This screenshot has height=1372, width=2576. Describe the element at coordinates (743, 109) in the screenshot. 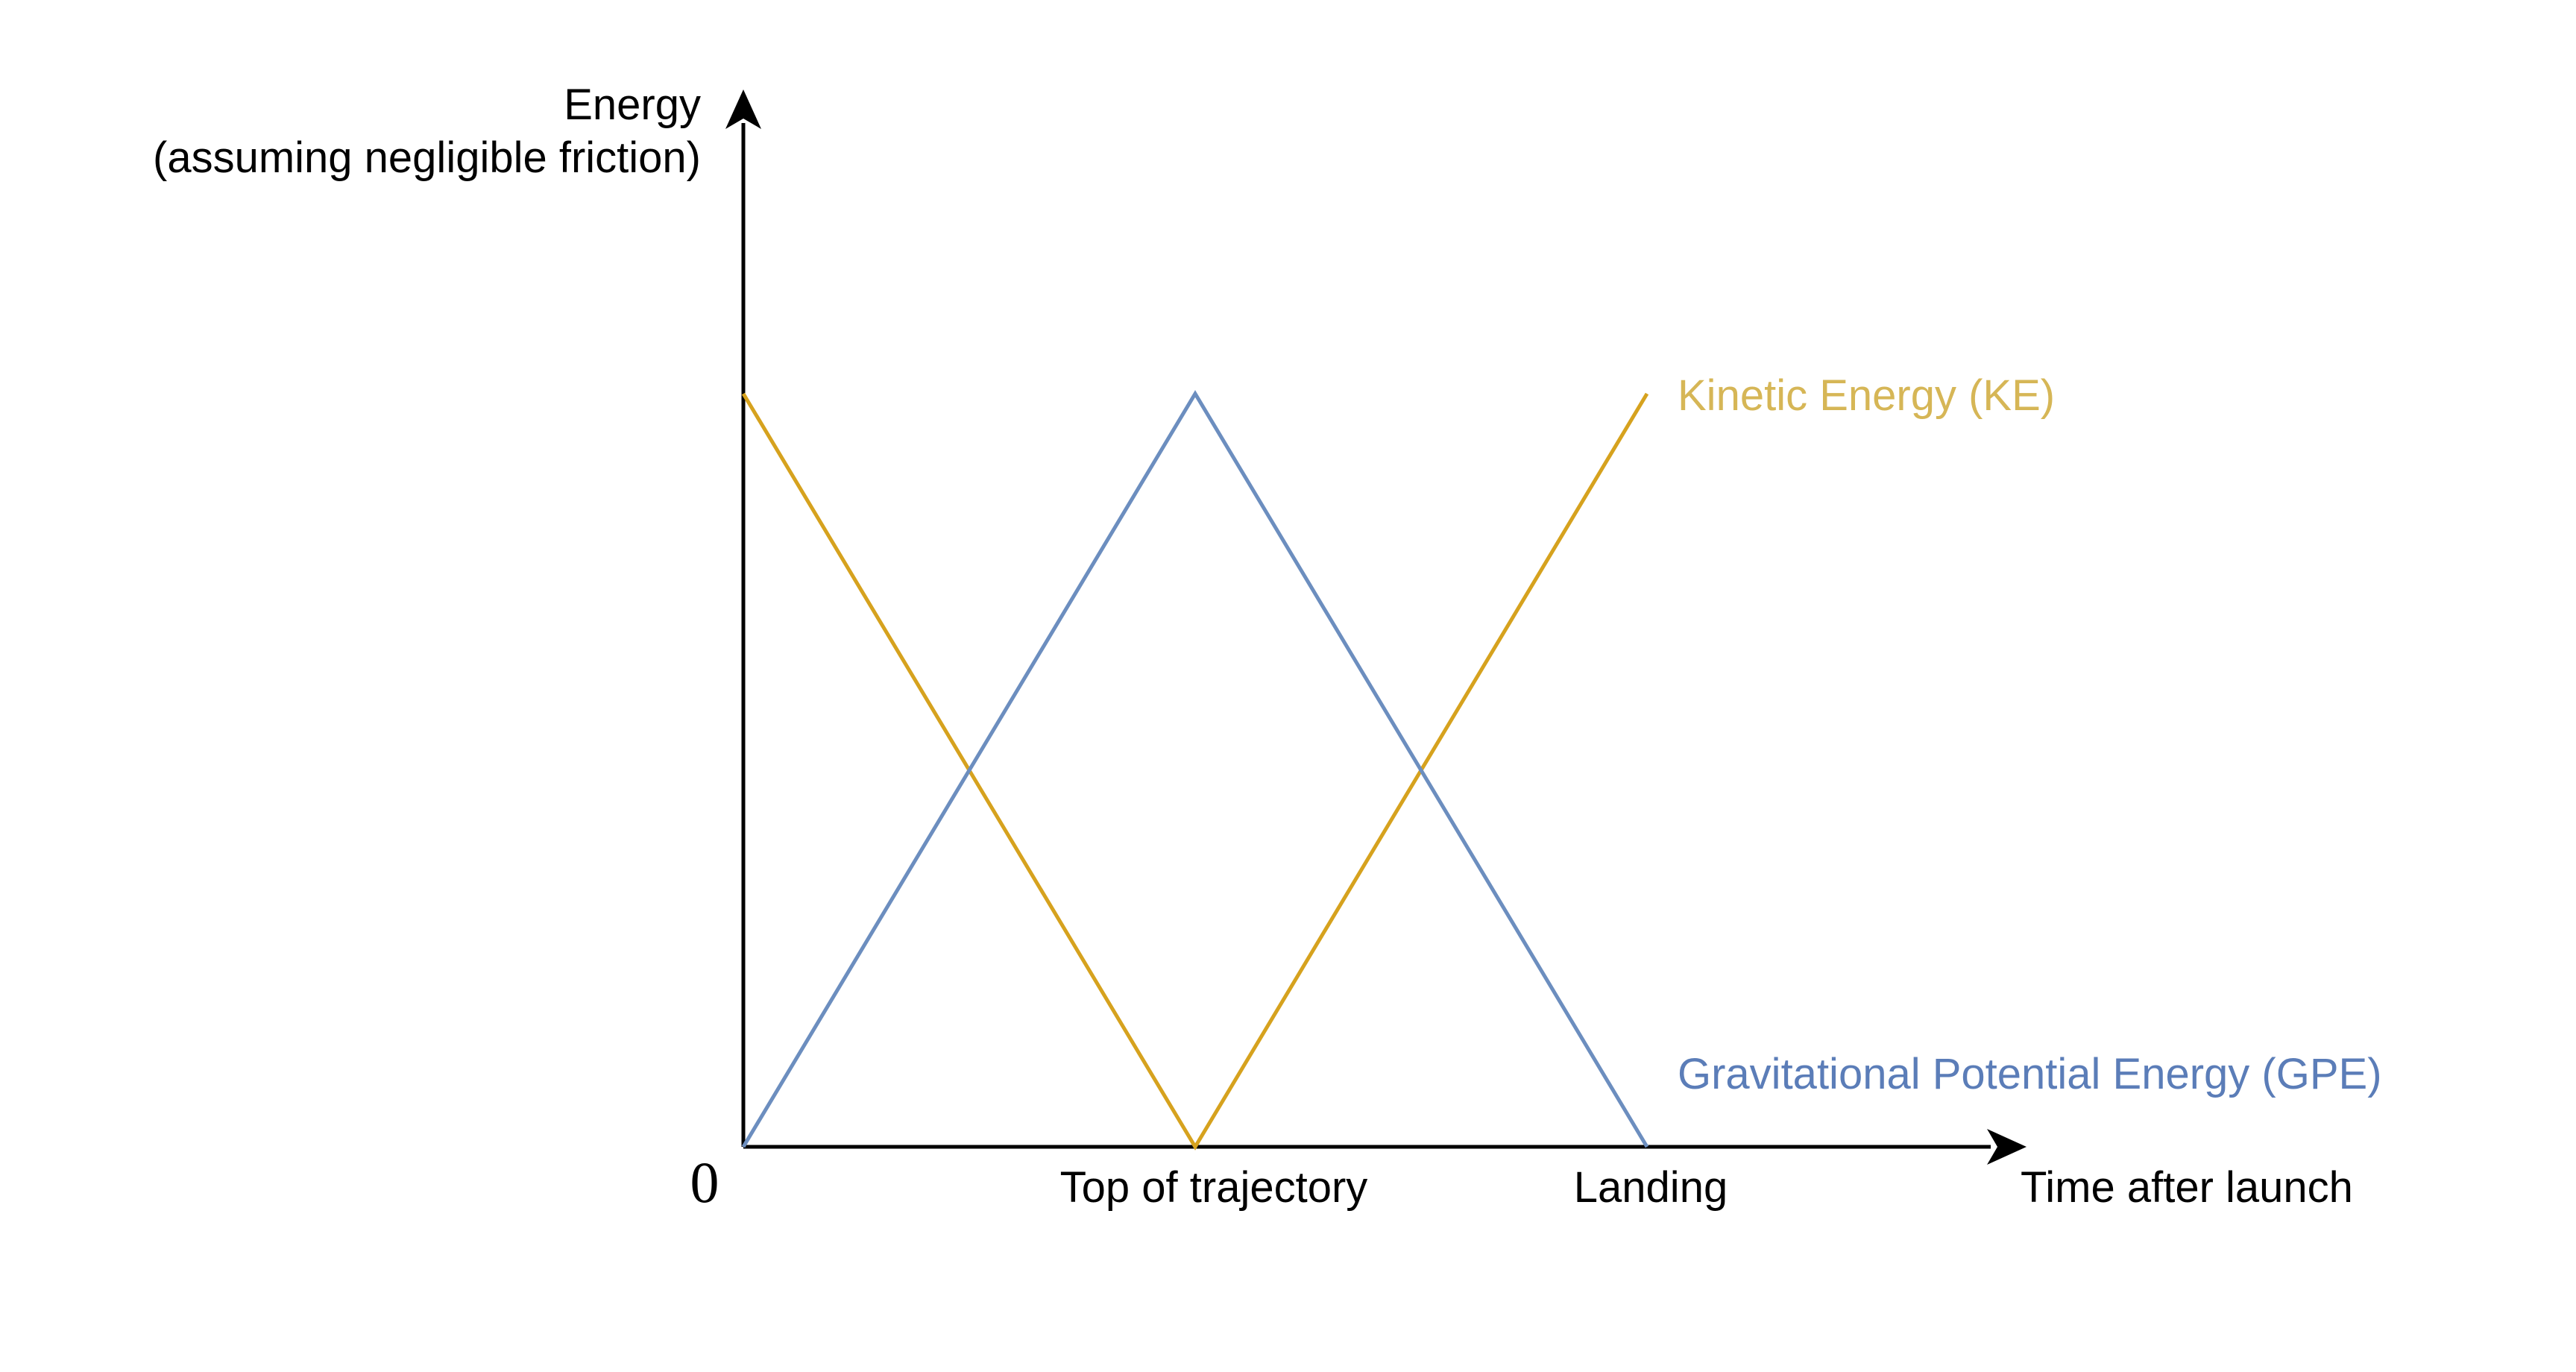

I see `y-axis-arrow` at that location.